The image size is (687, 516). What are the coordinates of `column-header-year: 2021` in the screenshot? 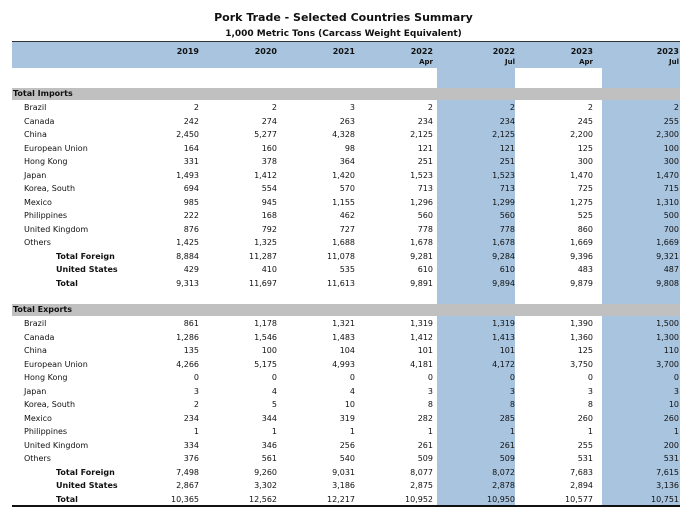 It's located at (343, 51).